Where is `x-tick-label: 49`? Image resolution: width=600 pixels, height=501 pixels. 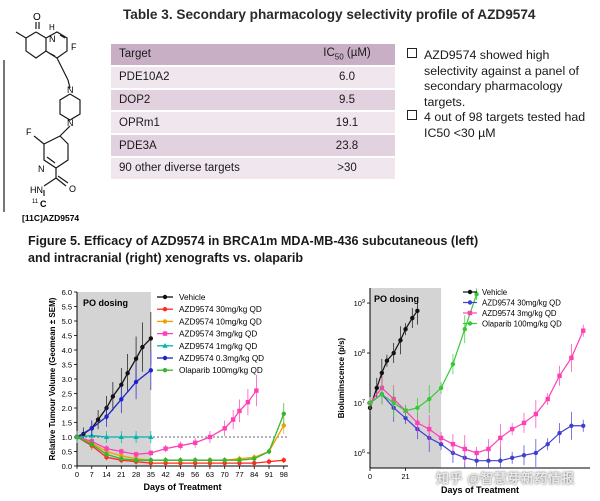 x-tick-label: 49 is located at coordinates (180, 474).